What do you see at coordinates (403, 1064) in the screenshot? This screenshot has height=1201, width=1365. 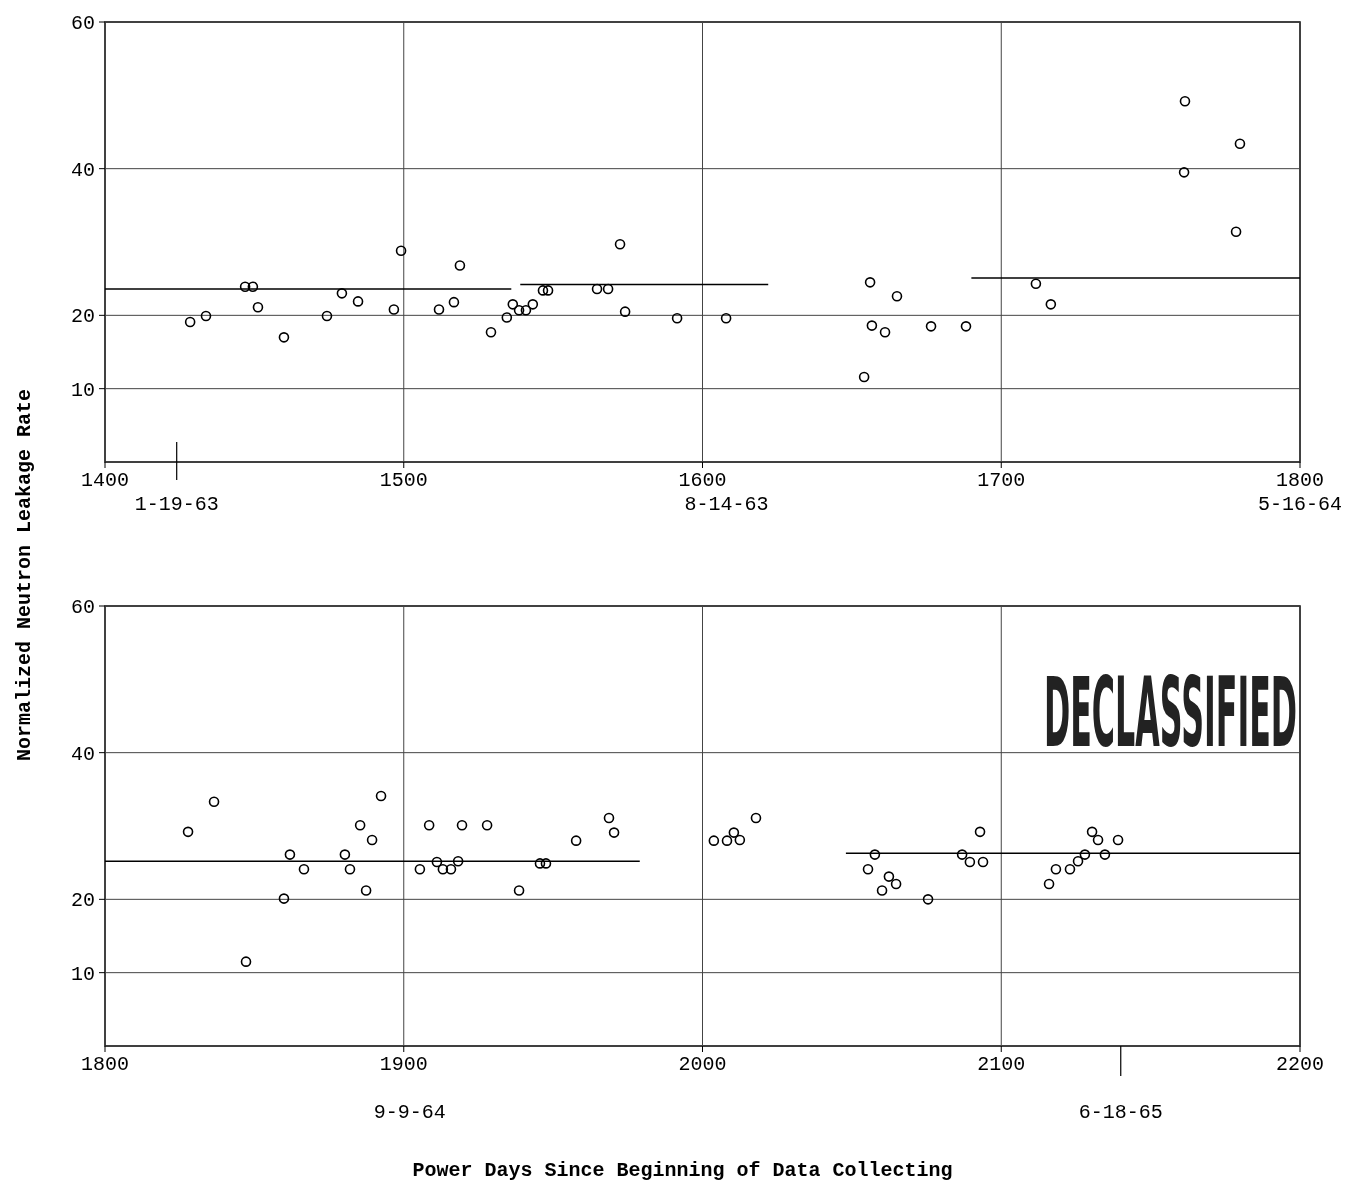 I see `x-tick-label: 1900` at bounding box center [403, 1064].